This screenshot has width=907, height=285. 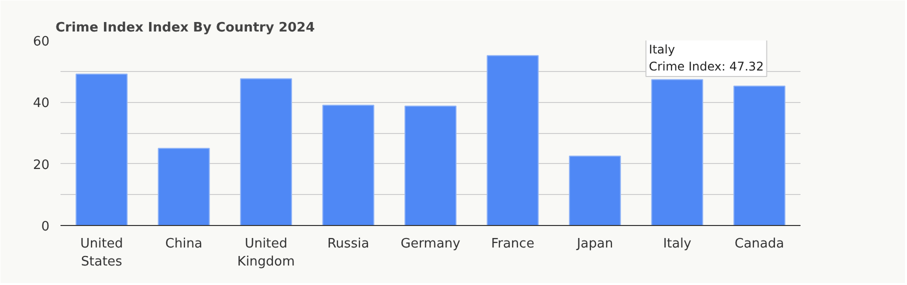 I want to click on x-tick-label: Italy, so click(x=677, y=244).